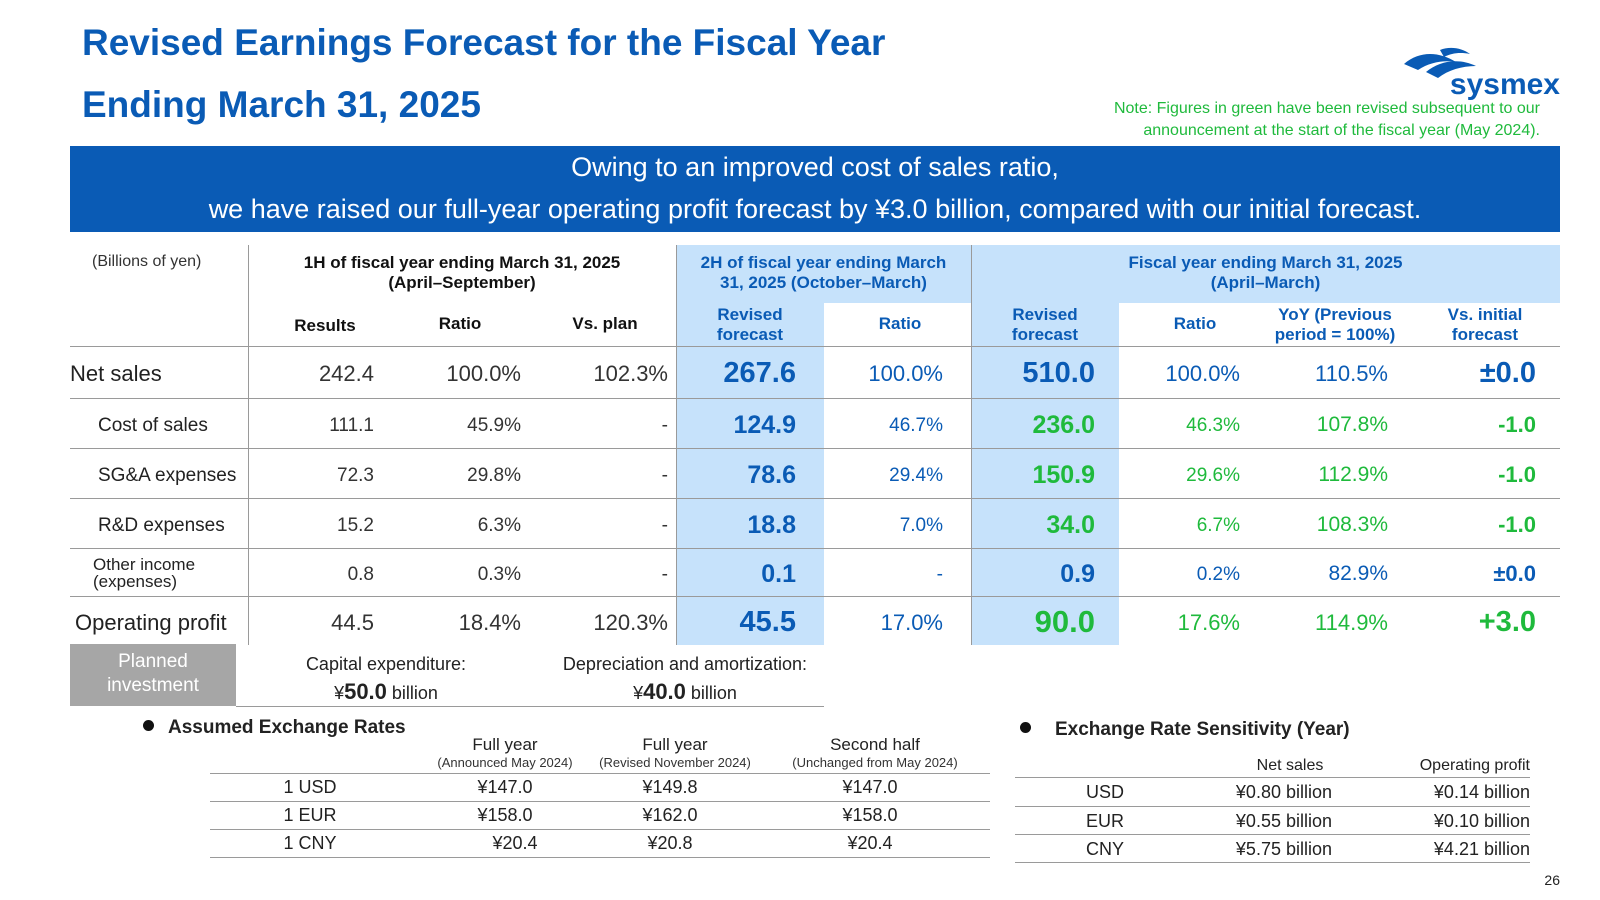 This screenshot has height=900, width=1600. I want to click on exchange-rates-title-text: Assumed Exchange Rates, so click(287, 727).